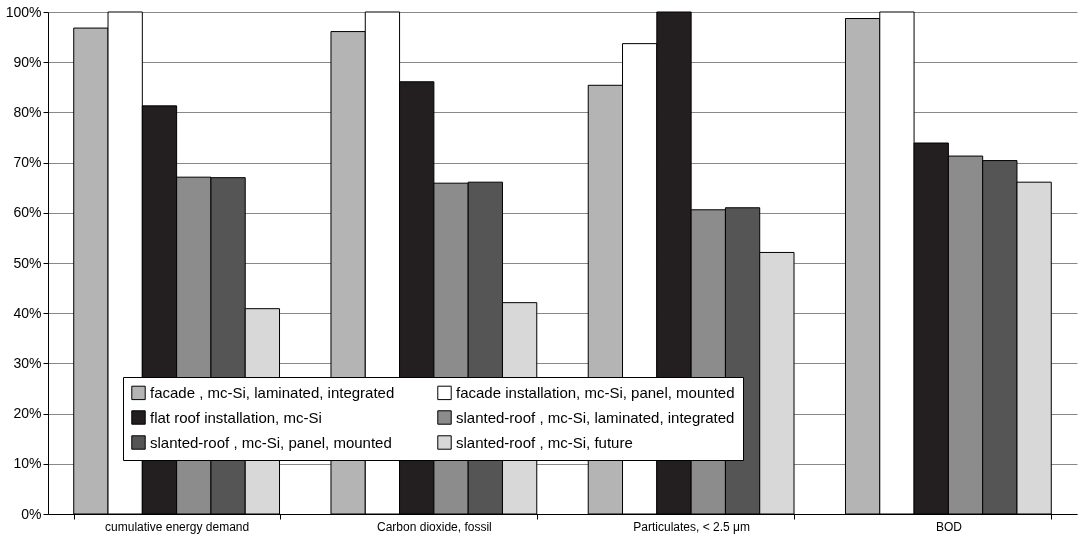 This screenshot has height=537, width=1082. Describe the element at coordinates (272, 392) in the screenshot. I see `legend-label: facade , mc-Si, laminated, integrated` at that location.